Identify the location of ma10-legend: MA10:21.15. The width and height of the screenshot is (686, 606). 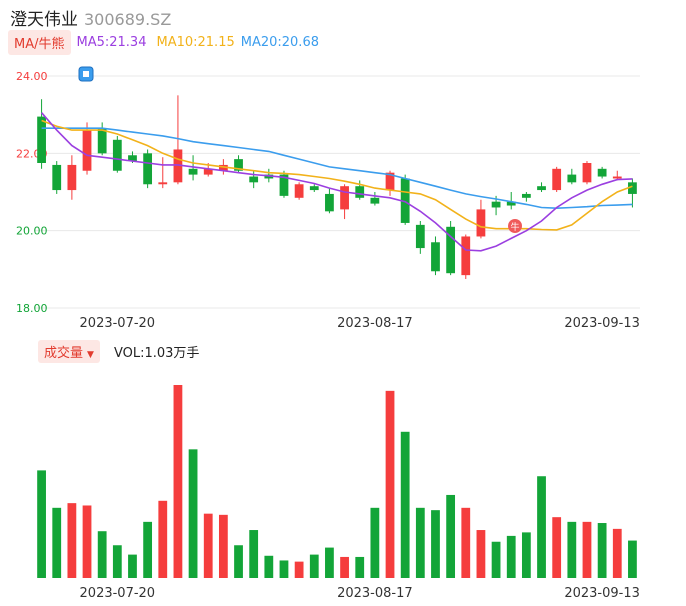
(195, 42).